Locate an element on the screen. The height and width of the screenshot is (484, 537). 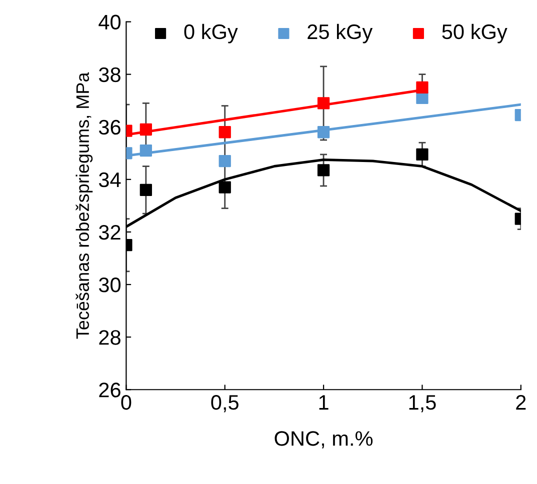
y-axis-title: Tecēšanas robežspriegums, MPa is located at coordinates (84, 205).